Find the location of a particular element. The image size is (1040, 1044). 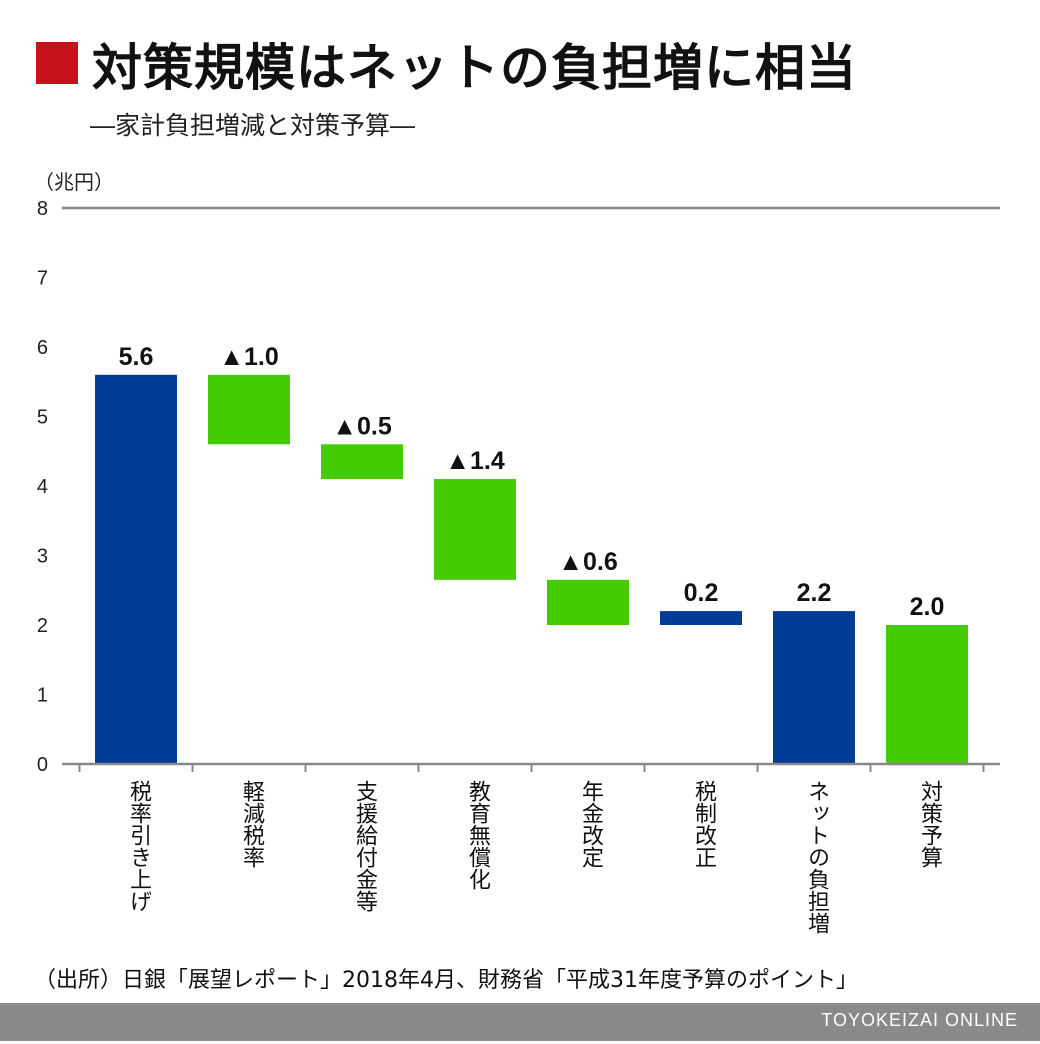

bar-value-label: ▲1.0 is located at coordinates (249, 357).